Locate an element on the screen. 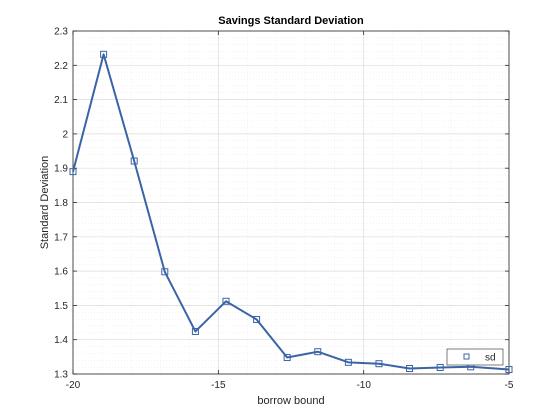 The width and height of the screenshot is (560, 420). y-tick-label: 2 is located at coordinates (65, 134).